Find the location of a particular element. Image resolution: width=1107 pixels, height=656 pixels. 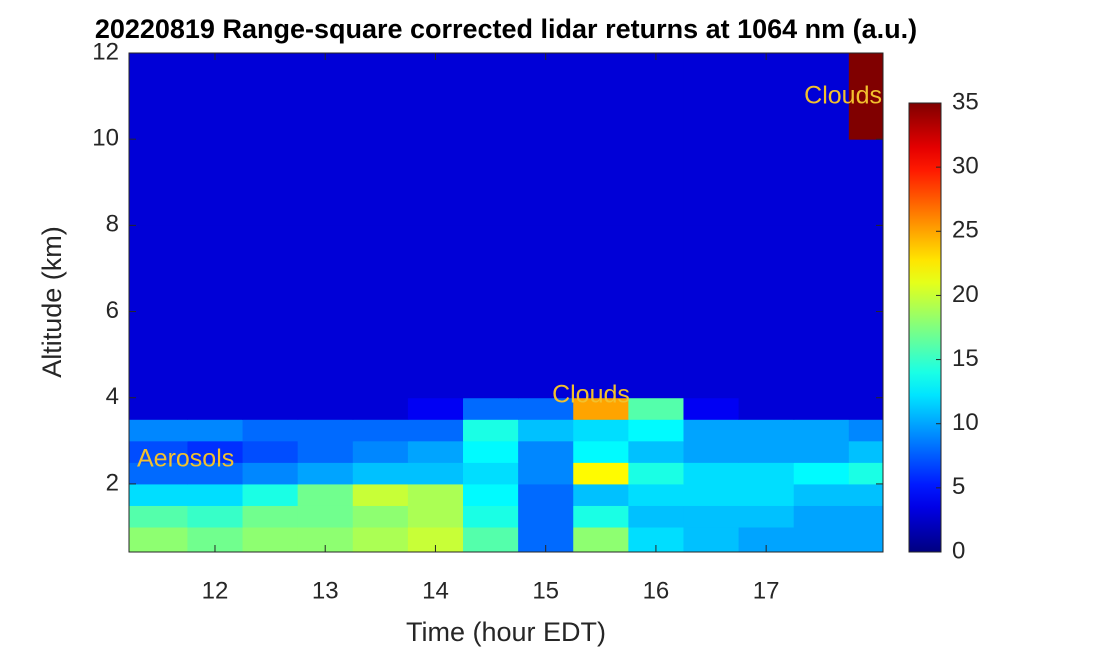

x-tick-label: 15 is located at coordinates (545, 590).